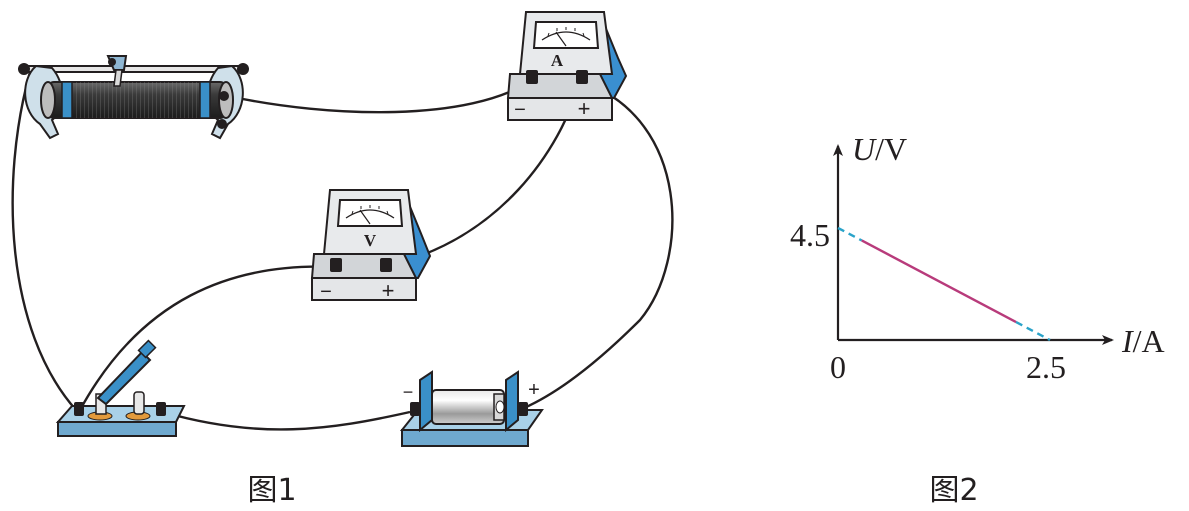  What do you see at coordinates (864, 149) in the screenshot?
I see `y-axis-label-symbol: U` at bounding box center [864, 149].